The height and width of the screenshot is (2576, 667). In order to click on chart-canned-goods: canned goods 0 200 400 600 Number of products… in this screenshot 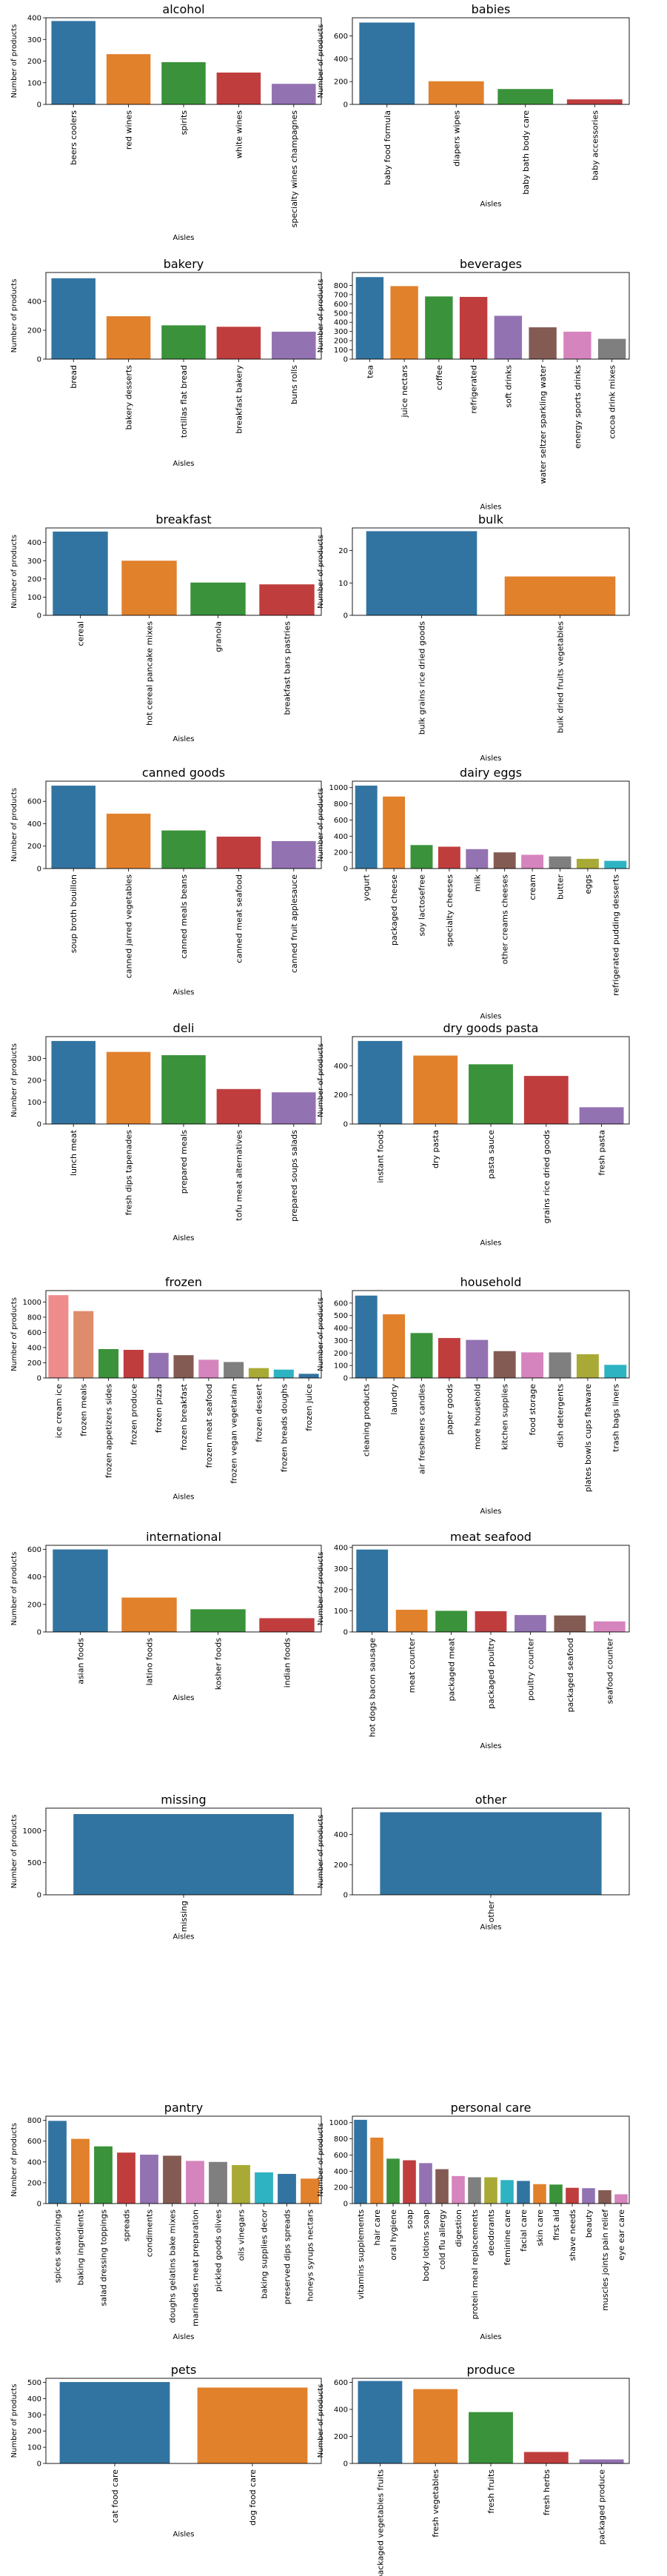, I will do `click(166, 881)`.